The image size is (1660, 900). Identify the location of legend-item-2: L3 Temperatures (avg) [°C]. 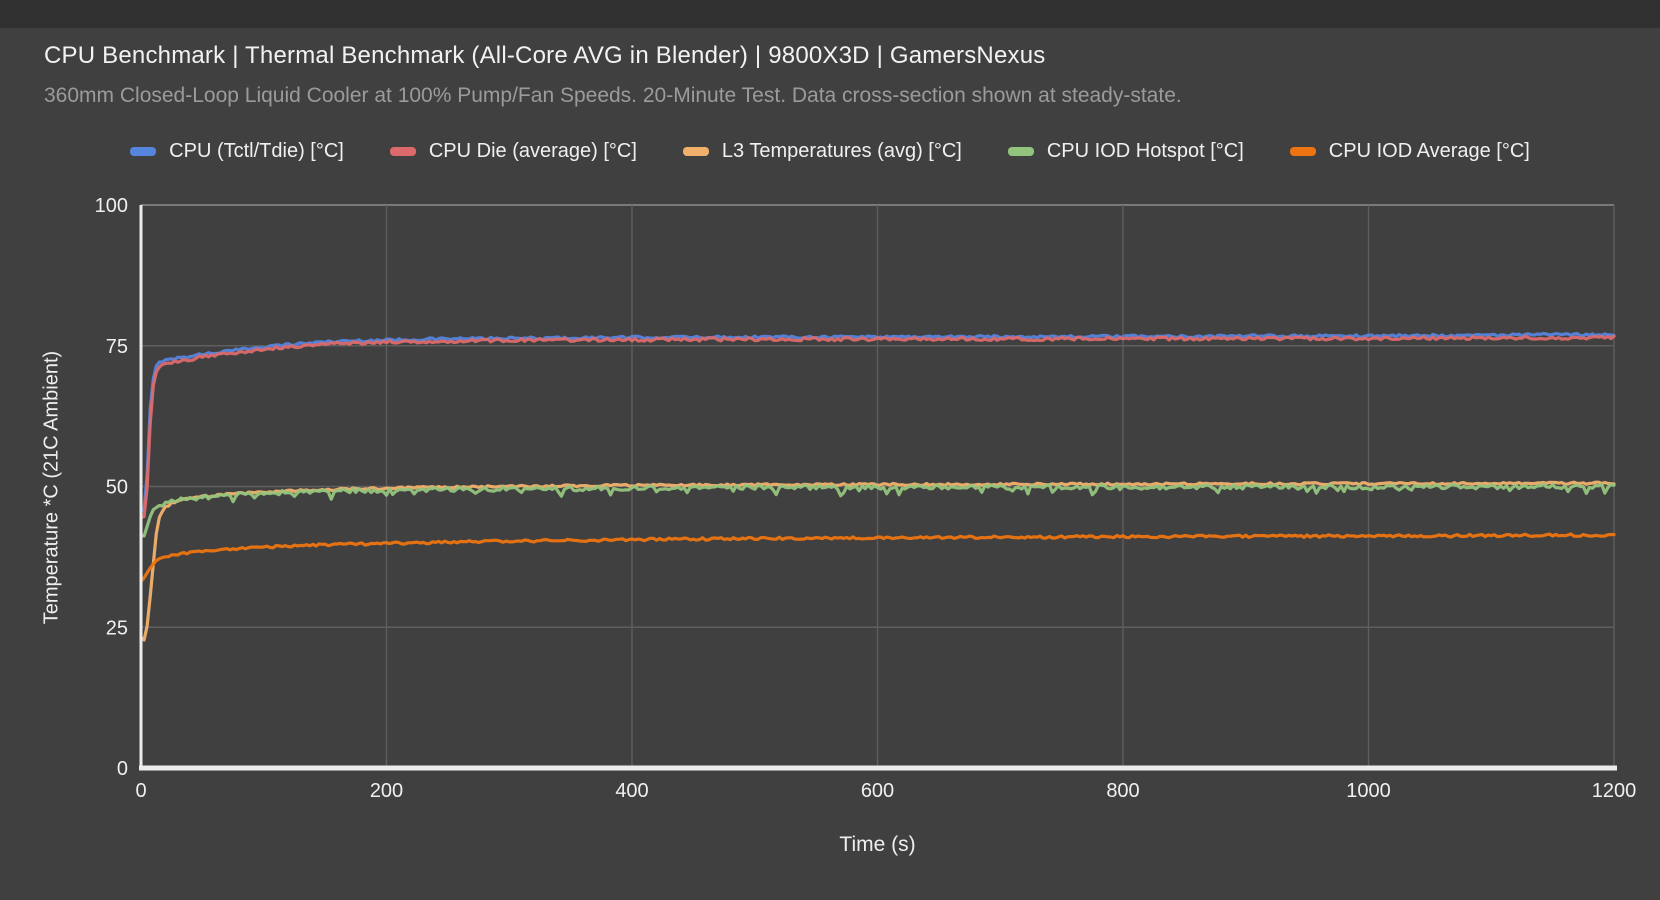
(822, 151).